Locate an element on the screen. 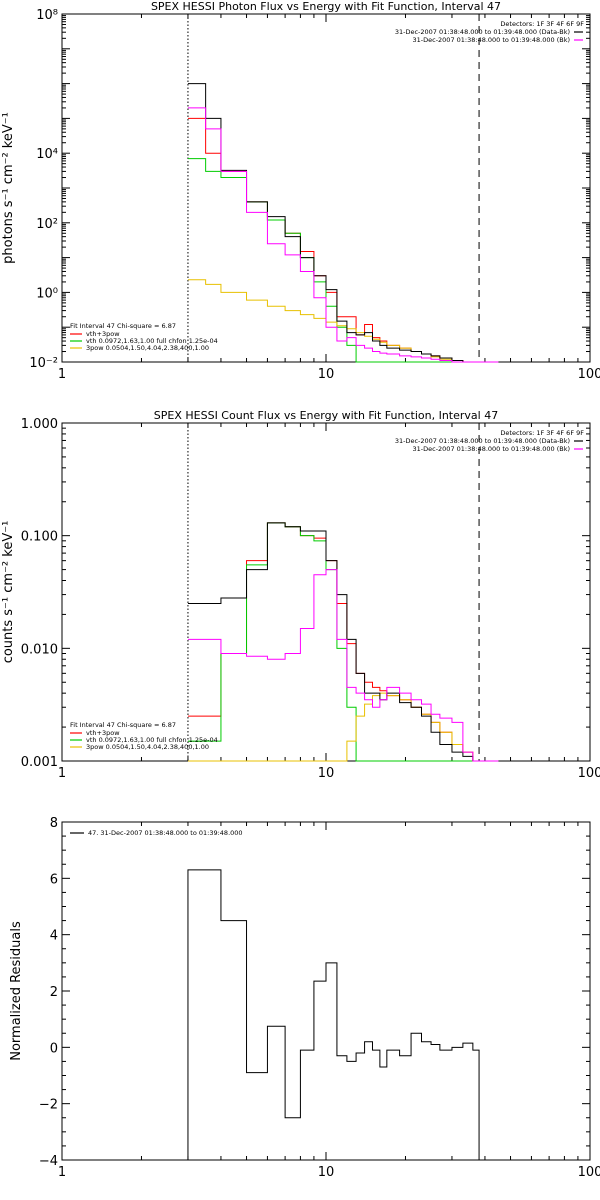 The image size is (600, 1200). y-tick-label: −4 is located at coordinates (48, 1161).